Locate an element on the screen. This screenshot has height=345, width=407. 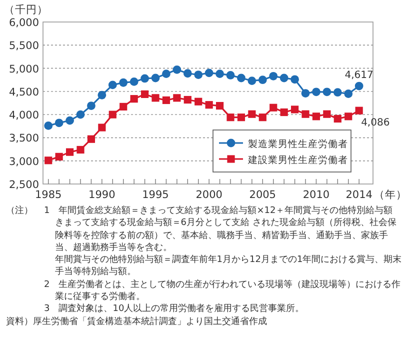
text: 年間賞与その他特別給与額＝調査年前年1月から12月までの1年間における賞与、期末手当等特別給与額。 is located at coordinates (228, 266).